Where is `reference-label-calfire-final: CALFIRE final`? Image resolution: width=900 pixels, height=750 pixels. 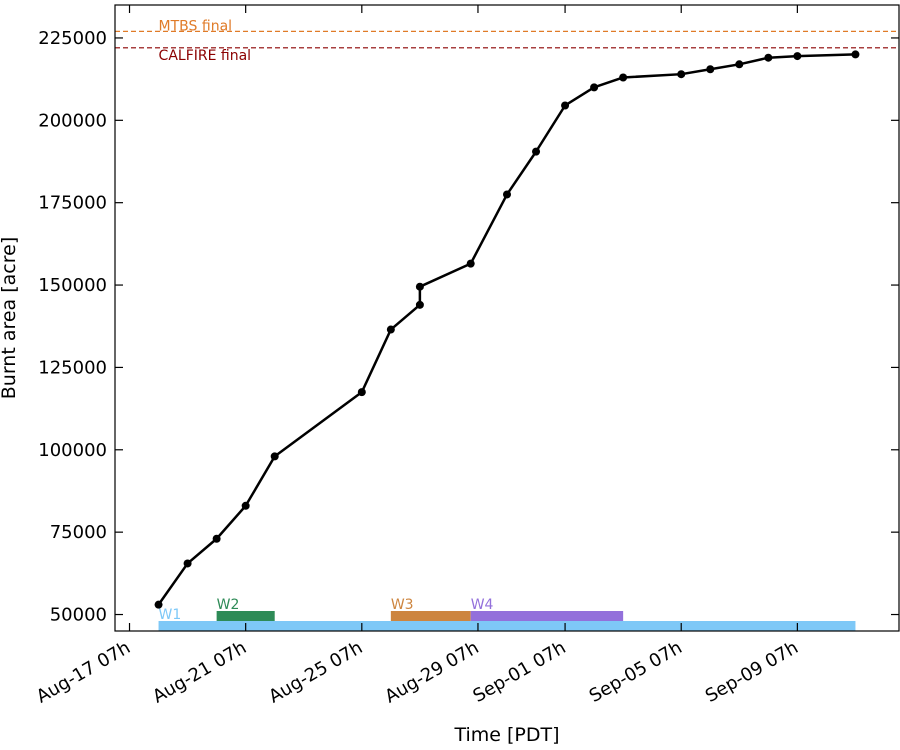
reference-label-calfire-final: CALFIRE final is located at coordinates (205, 56).